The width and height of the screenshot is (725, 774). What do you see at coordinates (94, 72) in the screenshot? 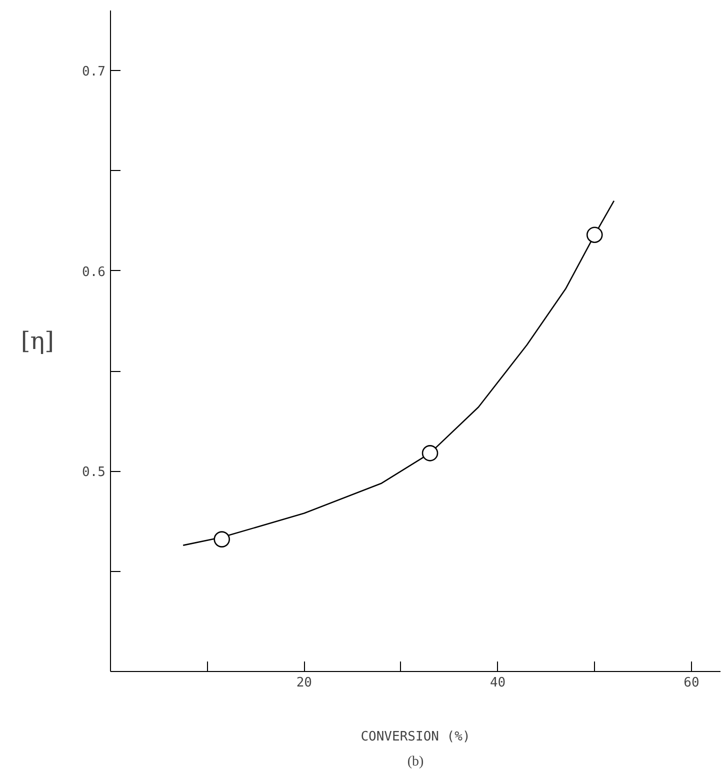
I see `y-tick-label: 0.7` at bounding box center [94, 72].